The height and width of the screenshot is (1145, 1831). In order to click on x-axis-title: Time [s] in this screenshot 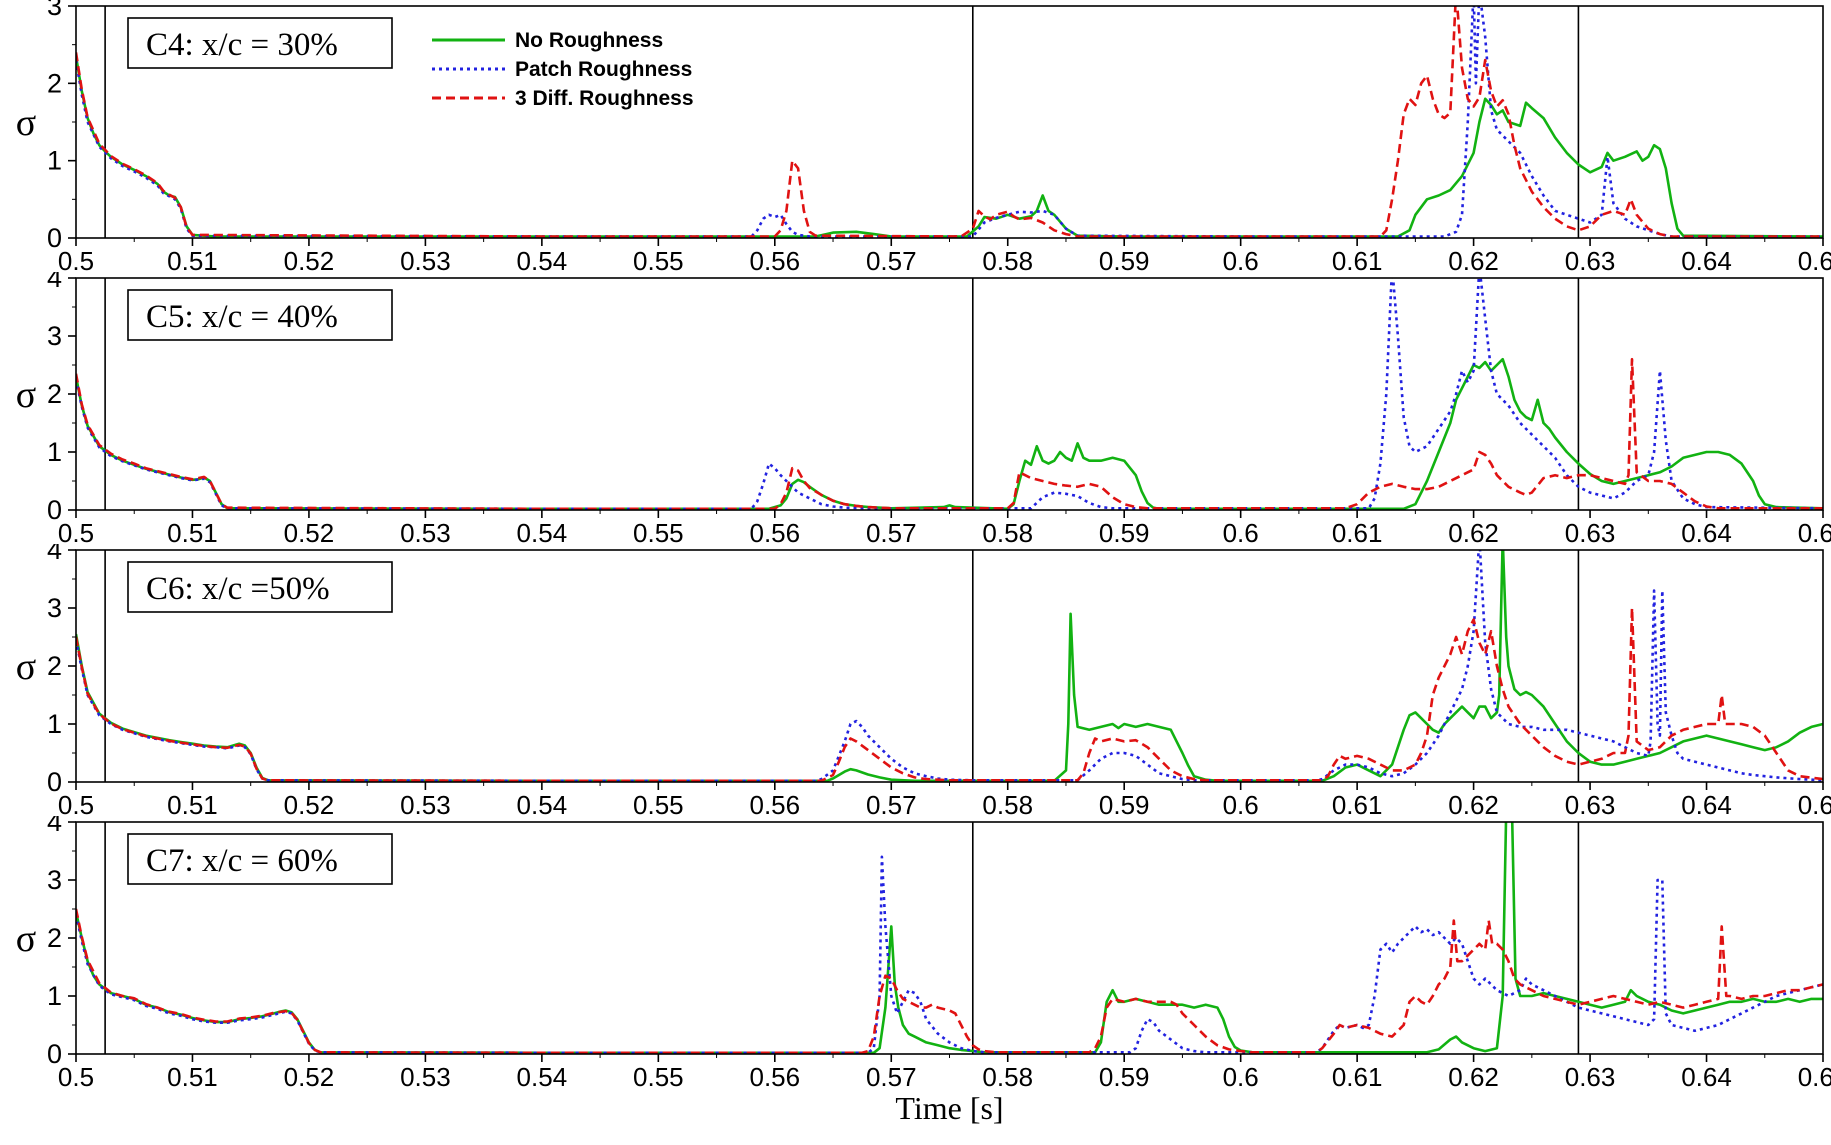, I will do `click(949, 1108)`.